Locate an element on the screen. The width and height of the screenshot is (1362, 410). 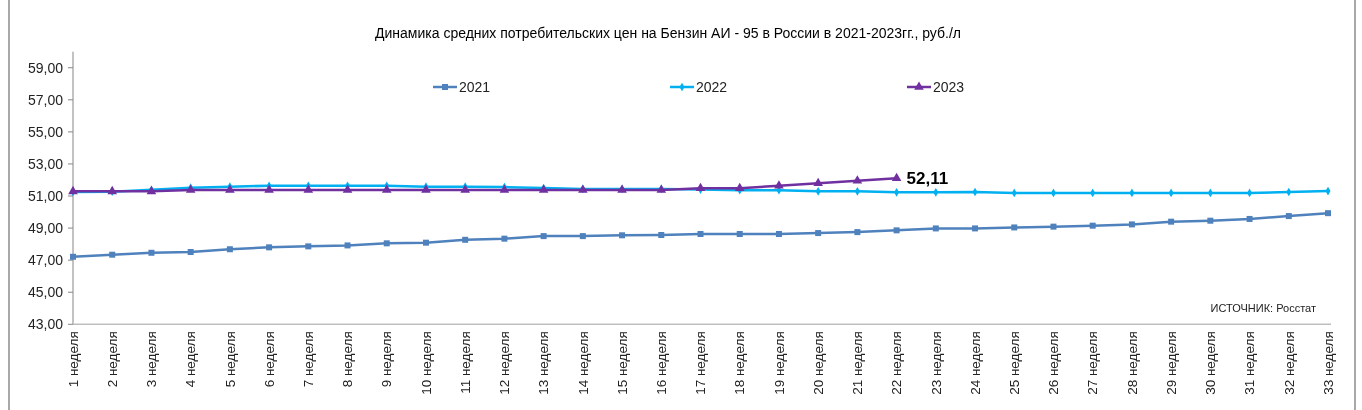
x-tick-label: 5 неделя is located at coordinates (230, 359).